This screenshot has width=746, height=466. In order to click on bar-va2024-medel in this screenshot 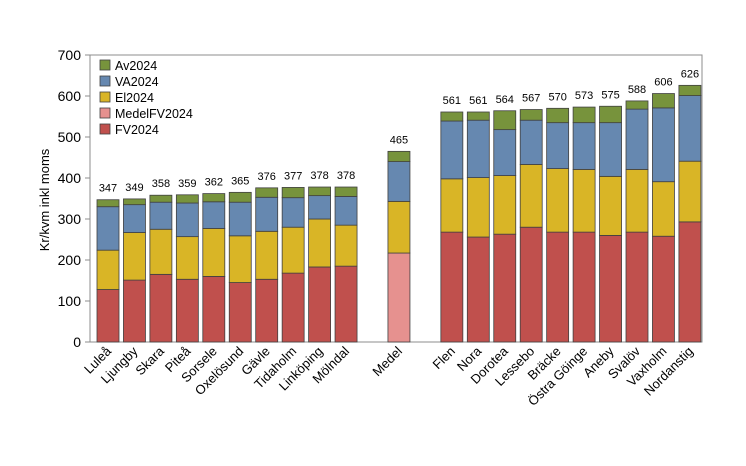, I will do `click(399, 181)`.